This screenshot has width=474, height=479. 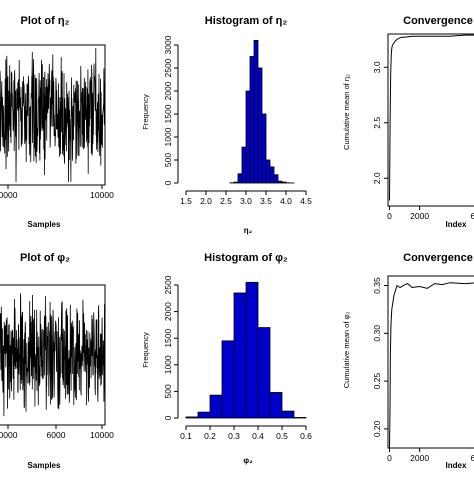 What do you see at coordinates (438, 258) in the screenshot?
I see `conv2-title: Convergence` at bounding box center [438, 258].